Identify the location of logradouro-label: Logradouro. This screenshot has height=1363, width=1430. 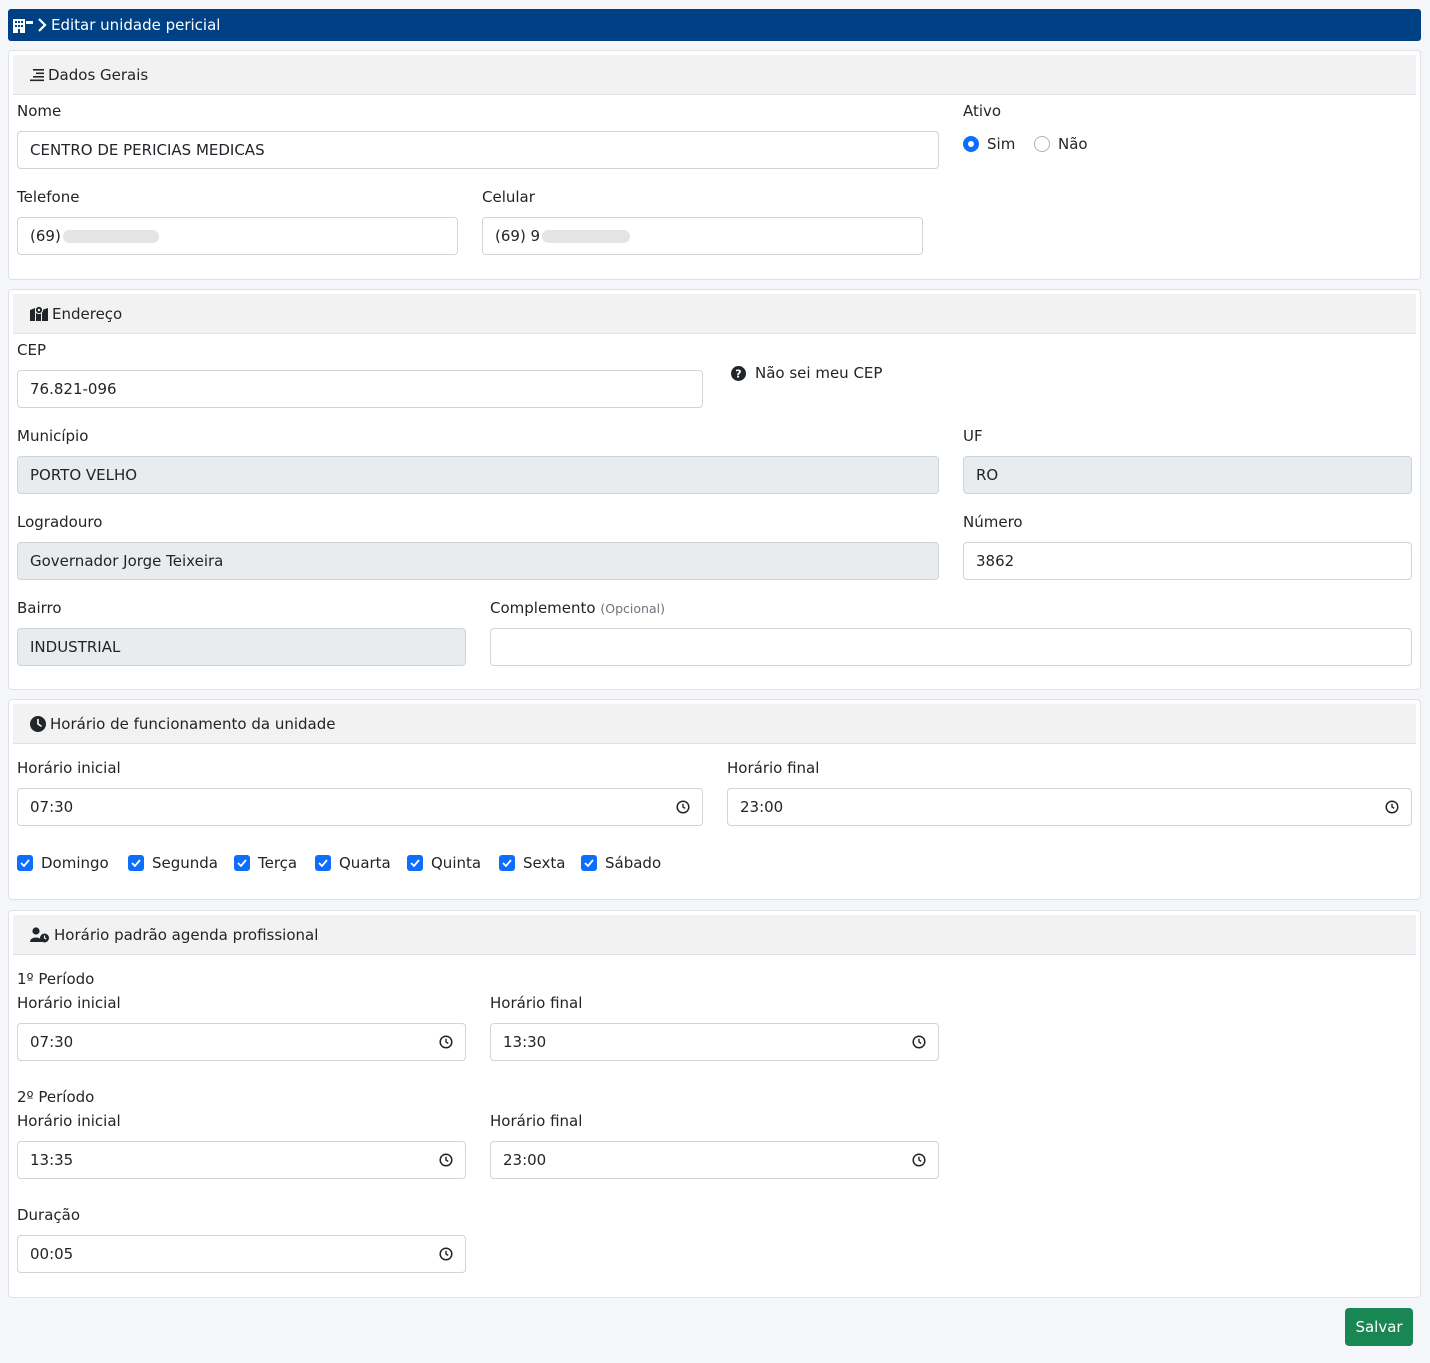
(60, 522).